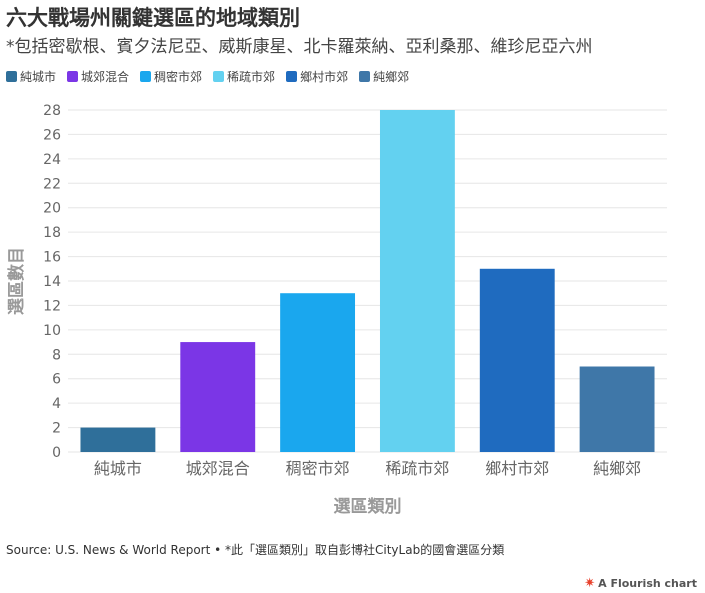 The height and width of the screenshot is (593, 705). I want to click on y-tick-label: 26, so click(52, 135).